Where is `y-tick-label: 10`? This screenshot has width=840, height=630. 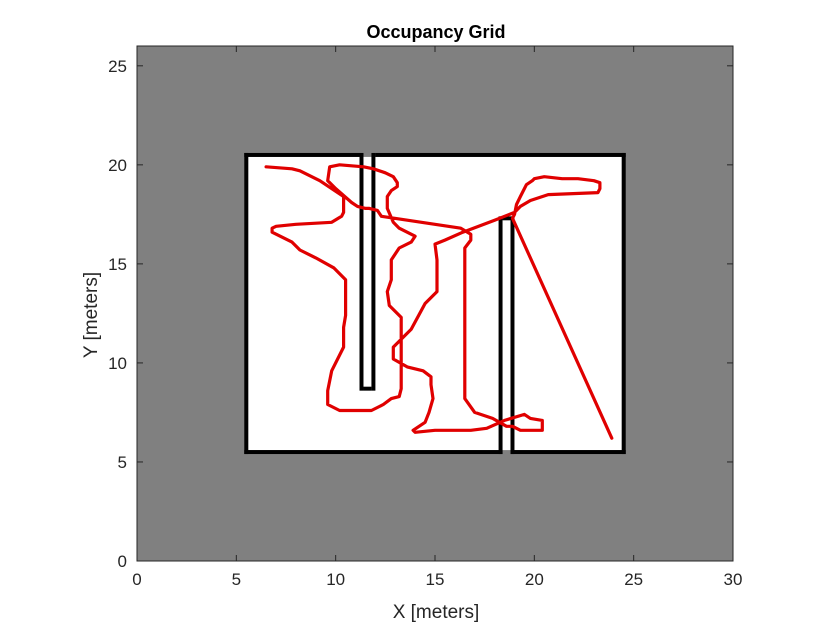 y-tick-label: 10 is located at coordinates (117, 363).